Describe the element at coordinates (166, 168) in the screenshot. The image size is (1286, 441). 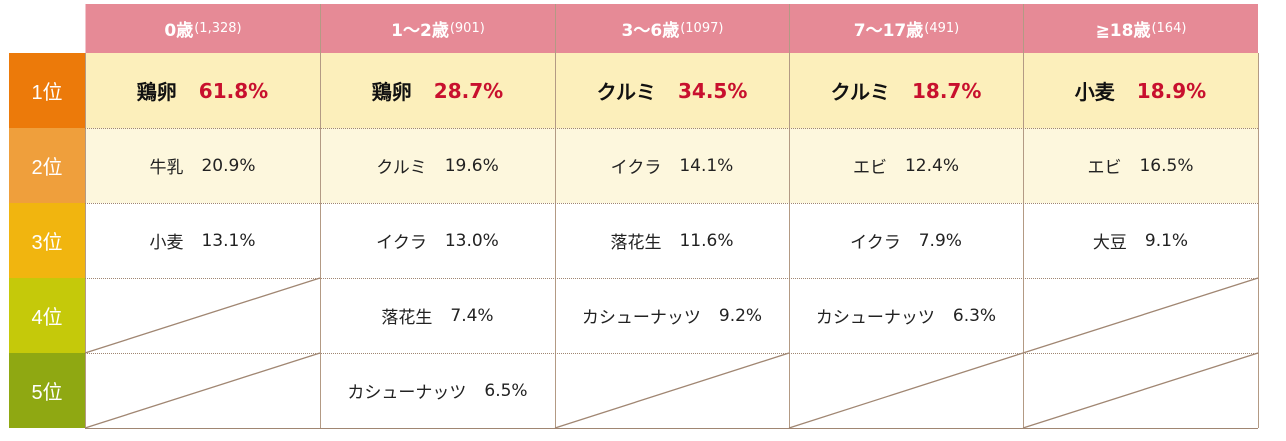
I see `food-name: 牛乳` at that location.